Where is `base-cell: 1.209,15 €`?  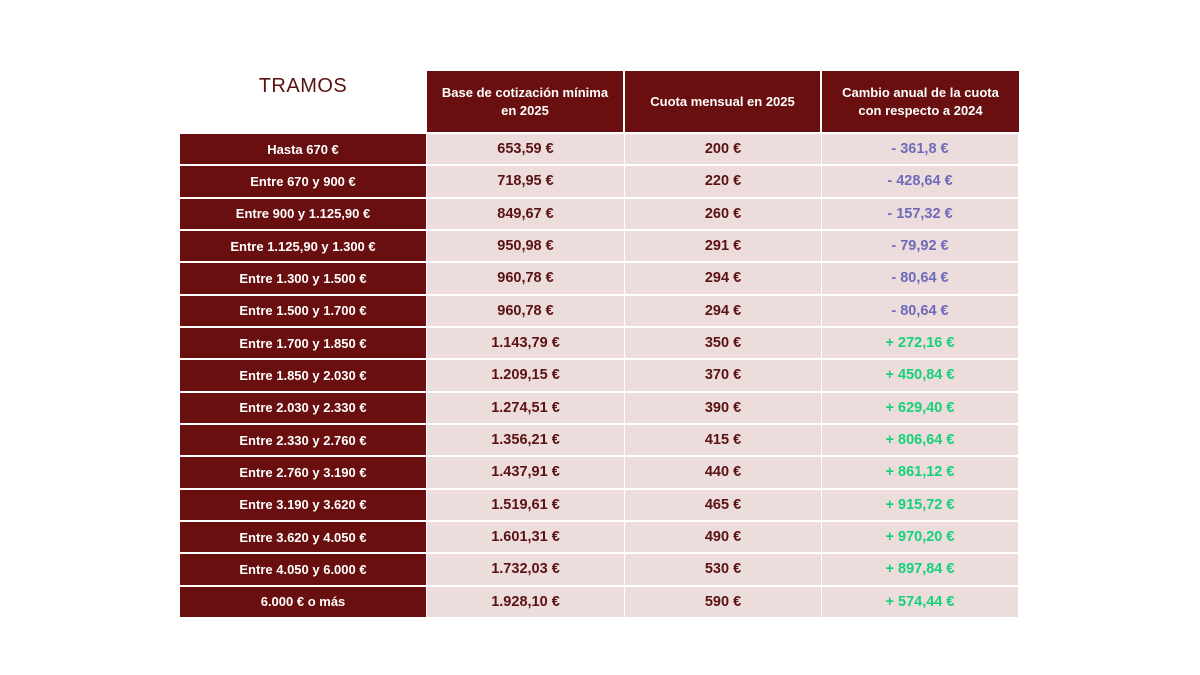
base-cell: 1.209,15 € is located at coordinates (525, 376).